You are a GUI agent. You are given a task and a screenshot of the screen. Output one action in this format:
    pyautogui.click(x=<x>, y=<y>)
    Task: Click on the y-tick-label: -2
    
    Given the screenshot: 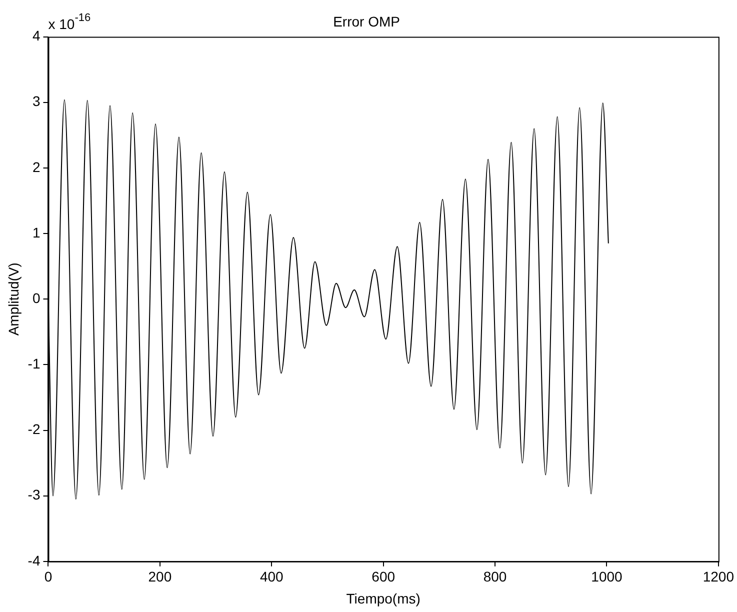 What is the action you would take?
    pyautogui.click(x=34, y=429)
    